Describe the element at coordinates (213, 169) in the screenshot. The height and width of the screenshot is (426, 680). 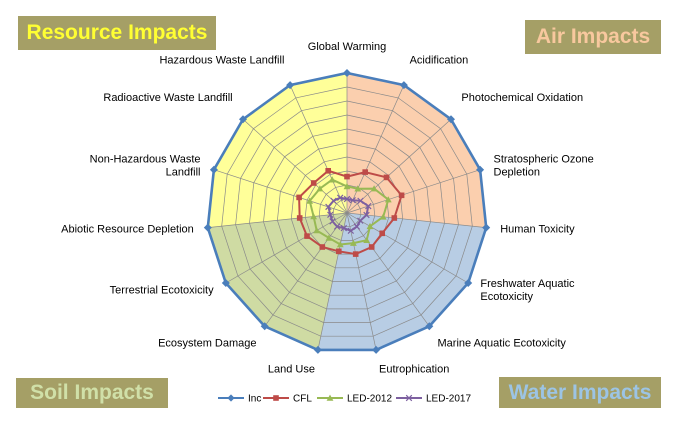
I see `point-inc-non-hazardous-waste-landfill` at that location.